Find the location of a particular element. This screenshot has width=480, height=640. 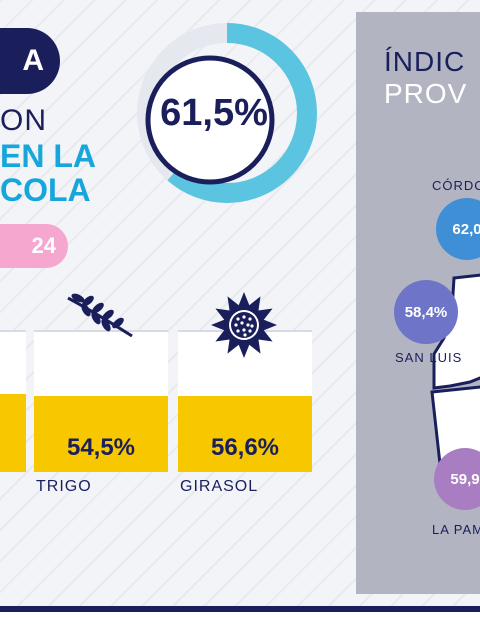

province-label-cordoba: CÓRDO is located at coordinates (456, 185).